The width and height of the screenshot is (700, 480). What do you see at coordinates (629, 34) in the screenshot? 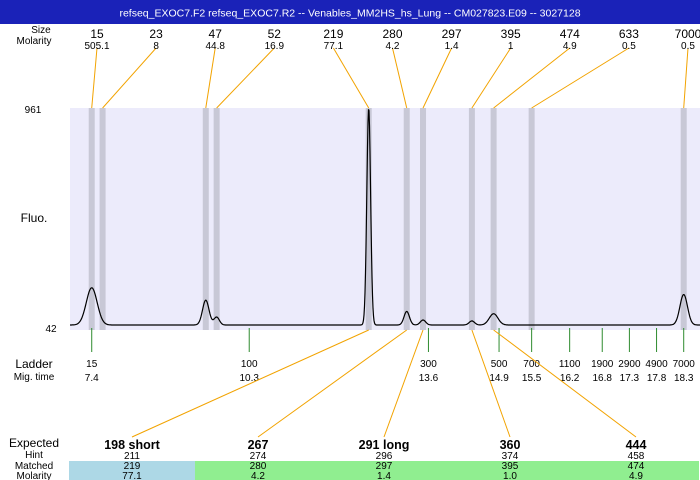
I see `top-peak-size-9: 633` at bounding box center [629, 34].